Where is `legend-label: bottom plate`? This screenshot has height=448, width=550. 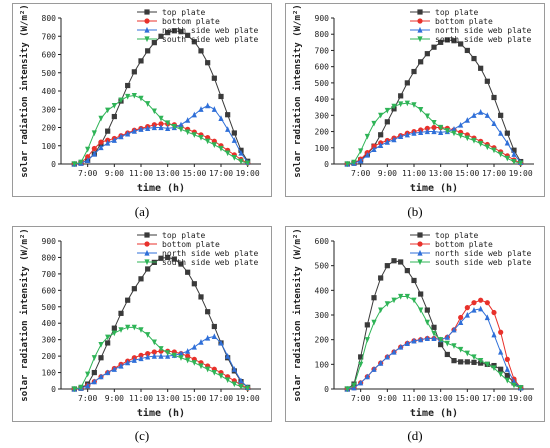
legend-label: bottom plate is located at coordinates (191, 21).